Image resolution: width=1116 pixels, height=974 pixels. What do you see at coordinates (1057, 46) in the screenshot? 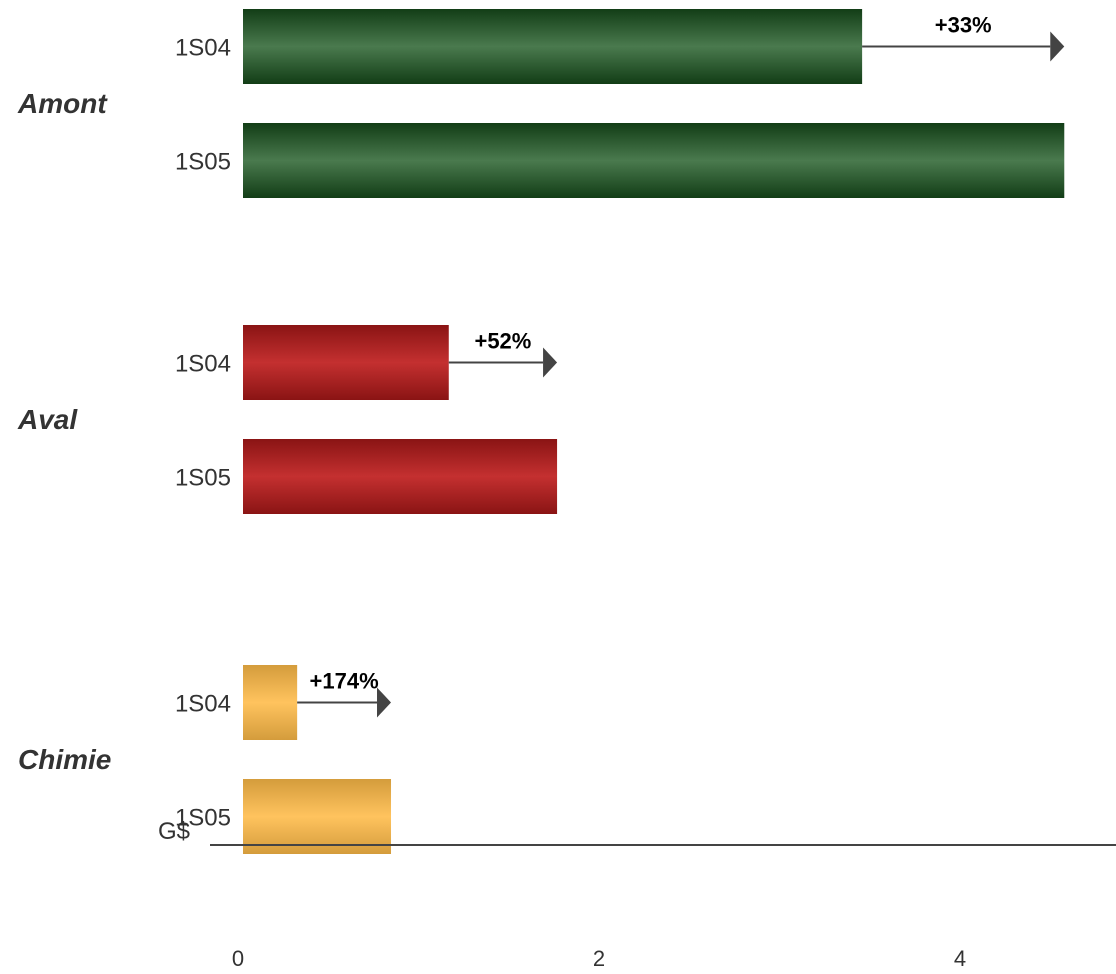
I see `growth-arrow-head-amont` at bounding box center [1057, 46].